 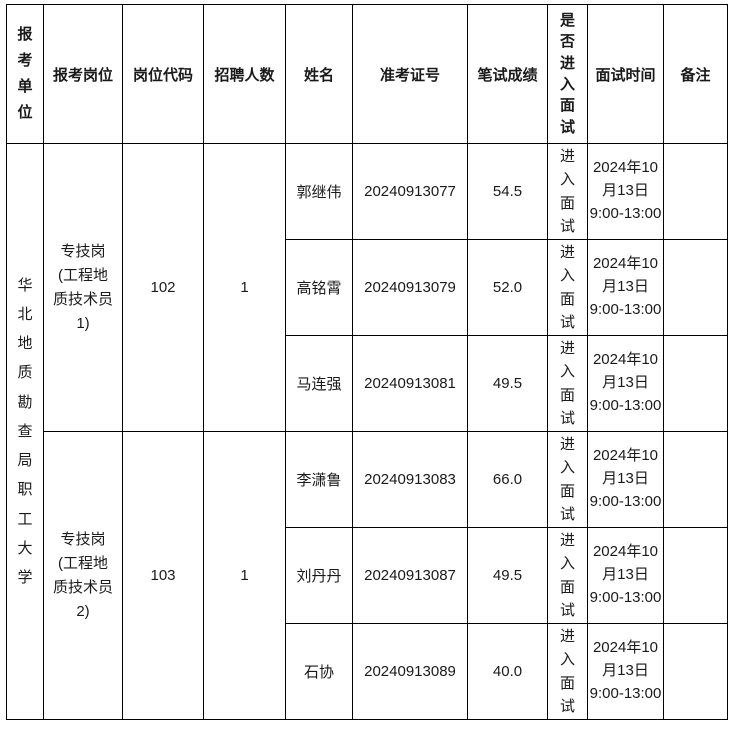 I want to click on col-header-status-label: 是否进入面试, so click(x=567, y=74).